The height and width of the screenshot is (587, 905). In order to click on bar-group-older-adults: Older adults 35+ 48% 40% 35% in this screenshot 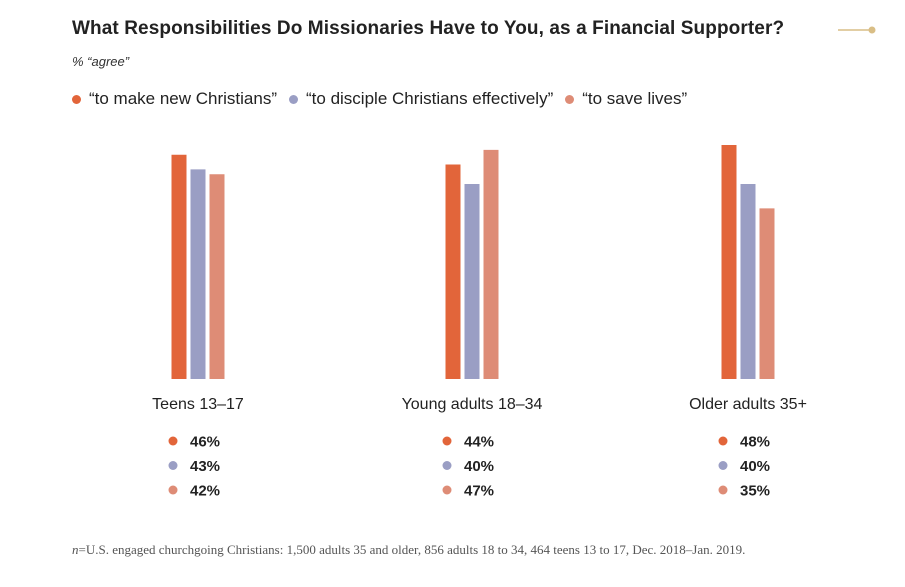, I will do `click(748, 322)`.